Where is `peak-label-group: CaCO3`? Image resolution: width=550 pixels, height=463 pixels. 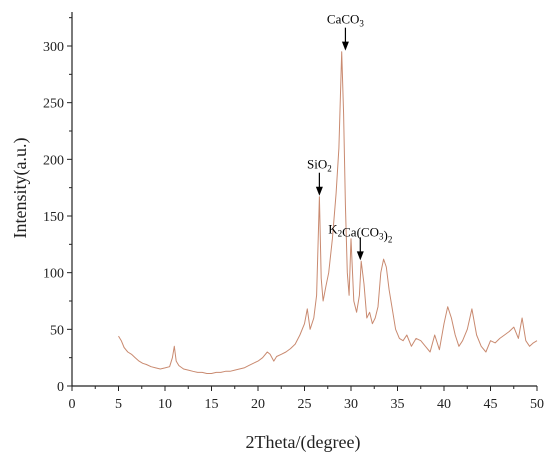 peak-label-group: CaCO3 is located at coordinates (346, 31).